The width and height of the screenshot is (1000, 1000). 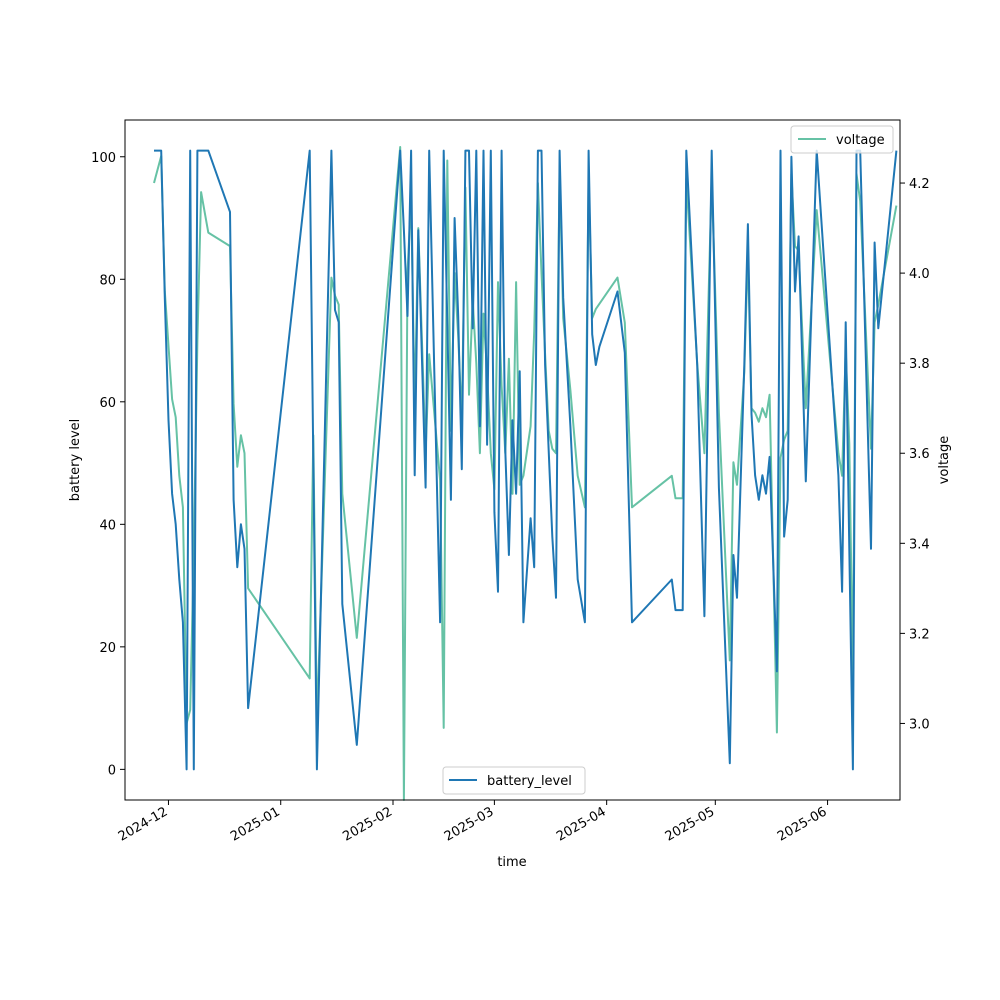 I want to click on y-axis-left: 0 20 40 60 80 100, so click(x=108, y=464).